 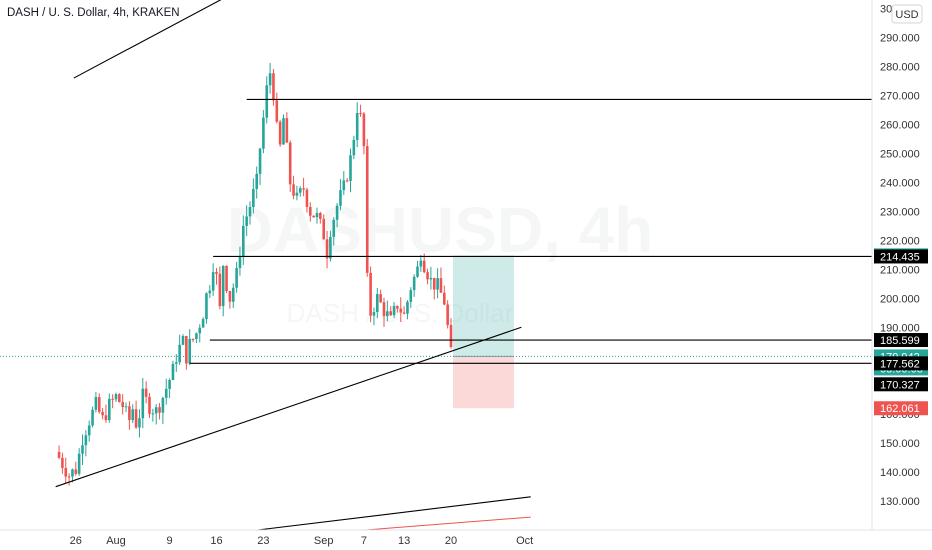 What do you see at coordinates (483, 382) in the screenshot?
I see `stop-zone` at bounding box center [483, 382].